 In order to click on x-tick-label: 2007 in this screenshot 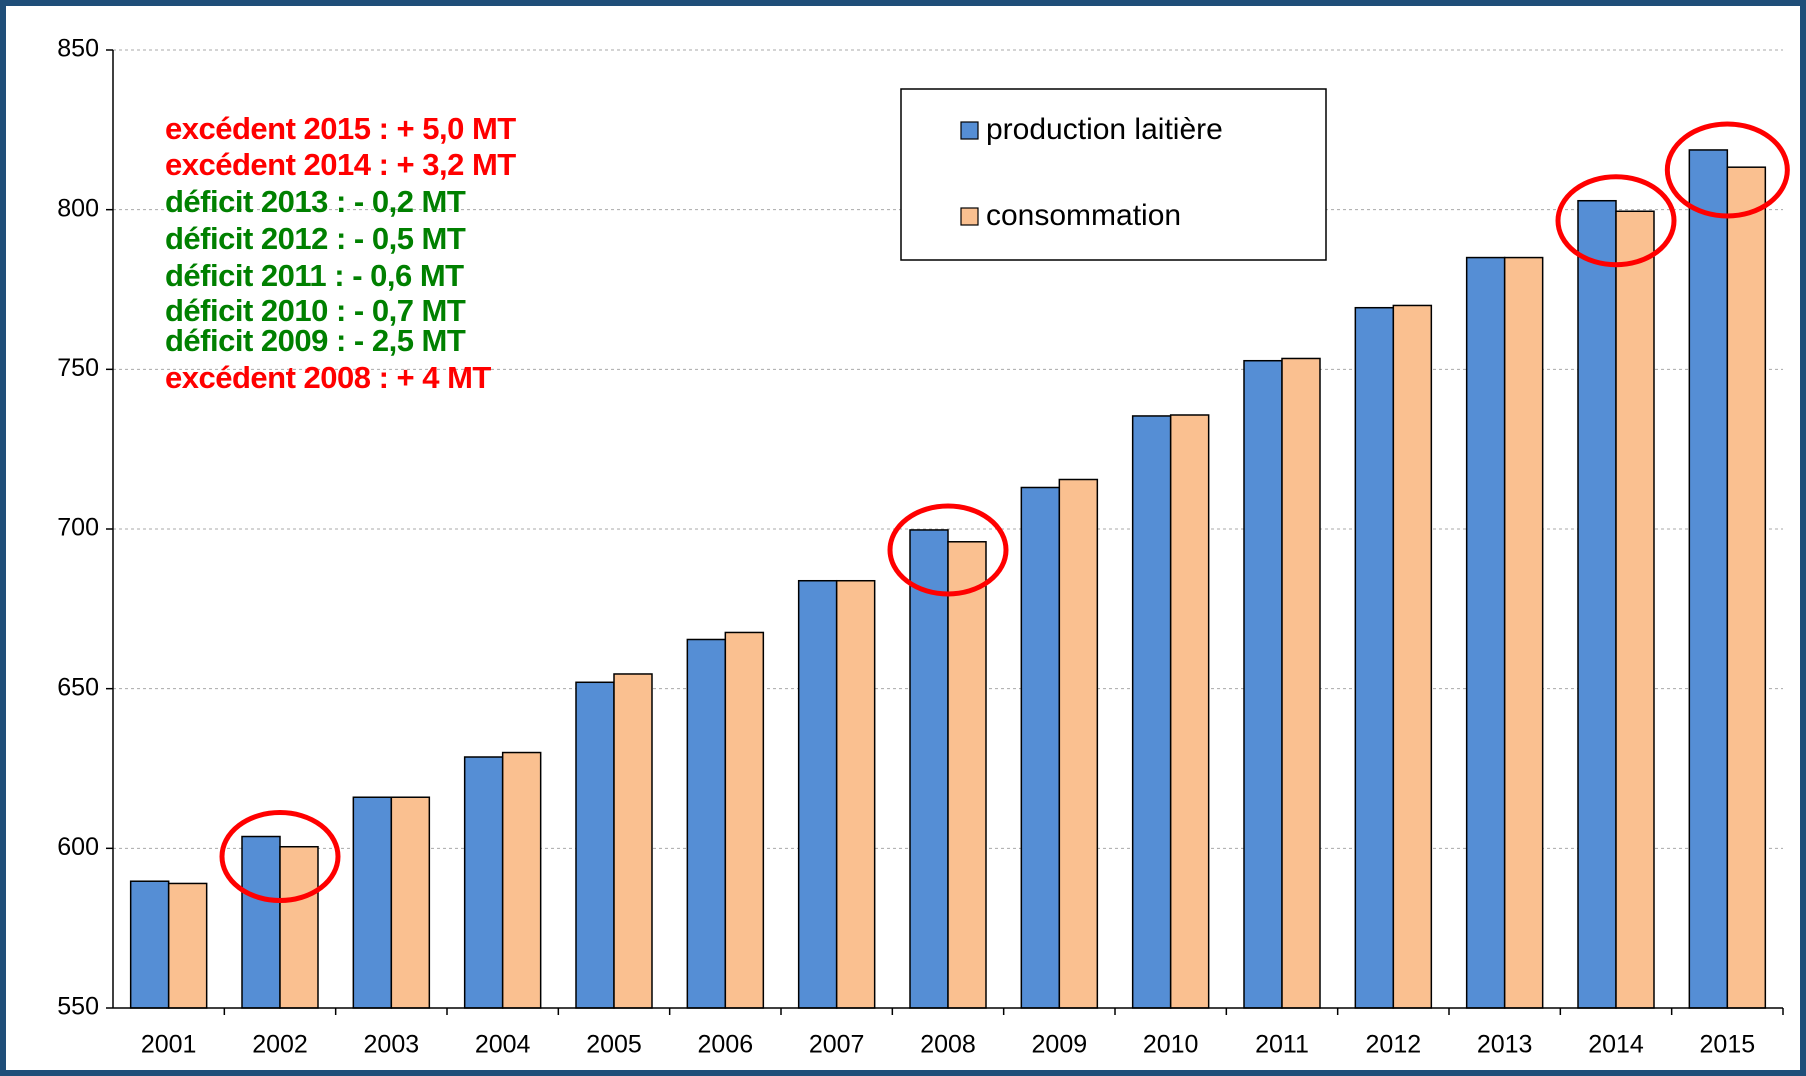, I will do `click(837, 1045)`.